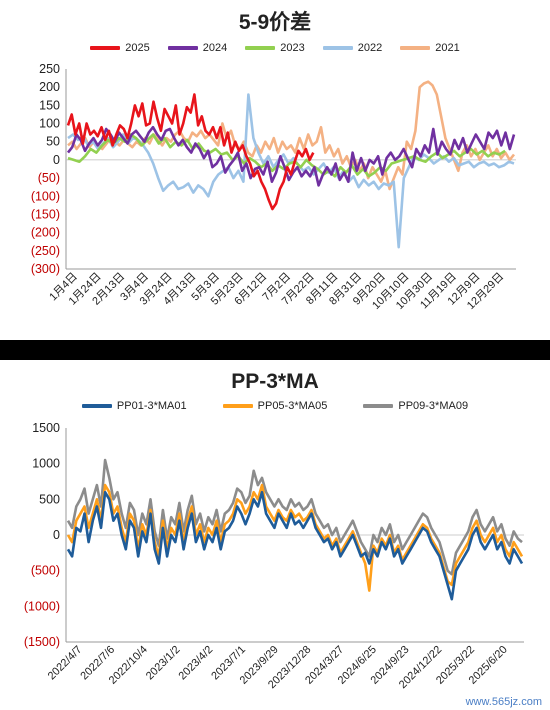  I want to click on legend-item: 2025, so click(120, 48).